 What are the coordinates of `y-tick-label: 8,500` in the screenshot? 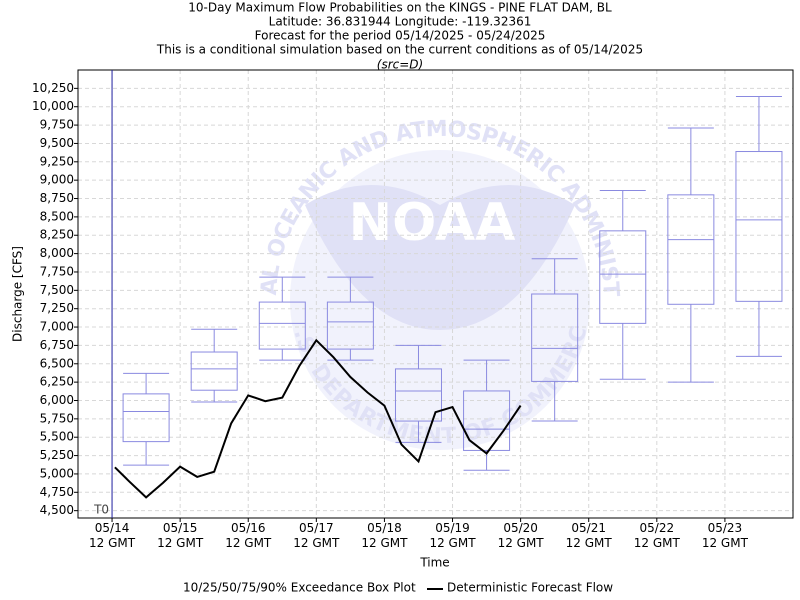 It's located at (57, 216).